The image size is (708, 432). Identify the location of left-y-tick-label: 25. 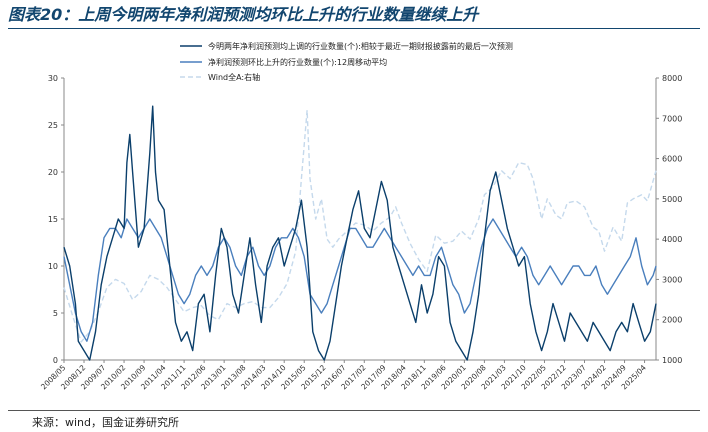
(53, 125).